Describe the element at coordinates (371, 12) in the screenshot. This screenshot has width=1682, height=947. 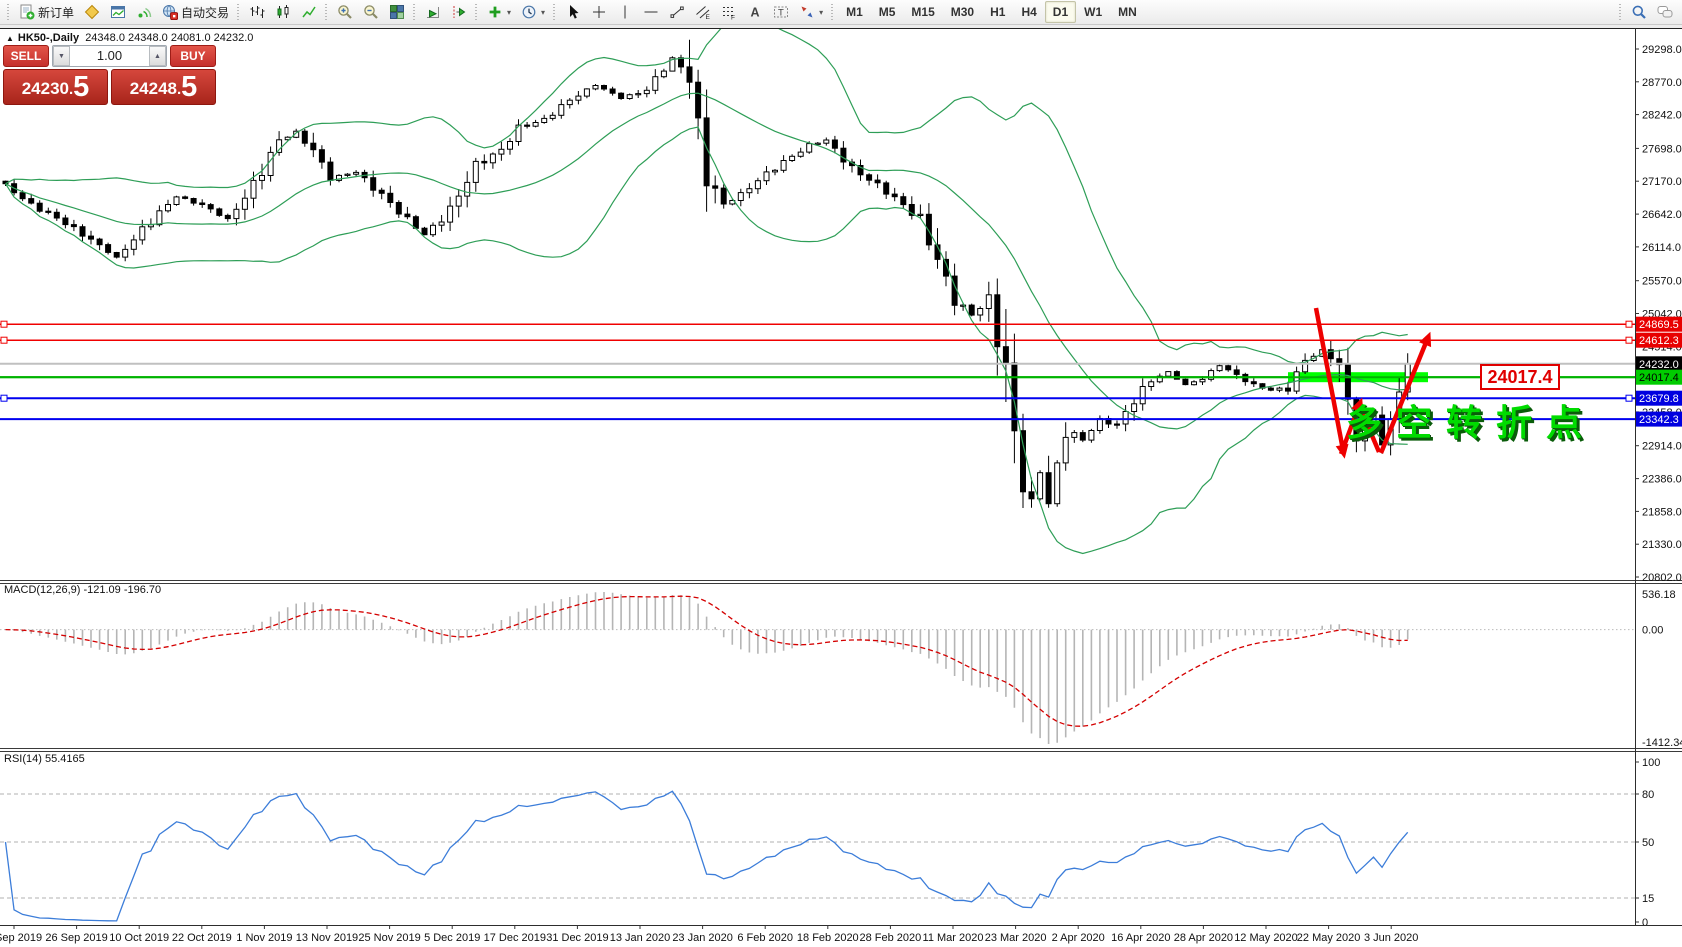
I see `zoom-out-button` at that location.